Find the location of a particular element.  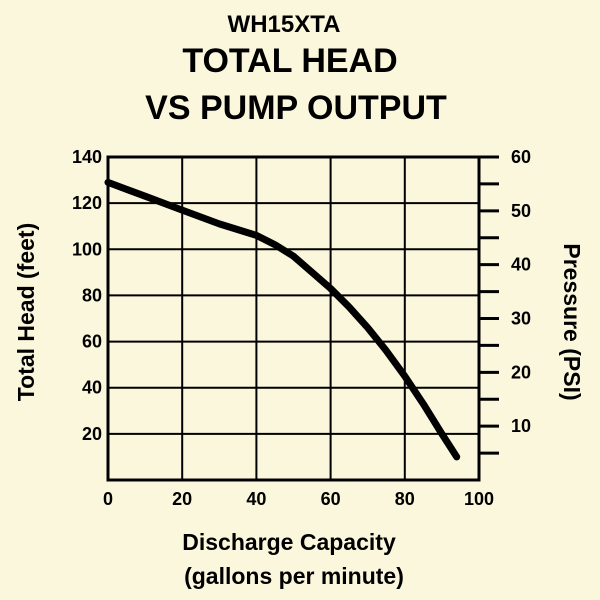

y-tick-label-120: 120 is located at coordinates (87, 203).